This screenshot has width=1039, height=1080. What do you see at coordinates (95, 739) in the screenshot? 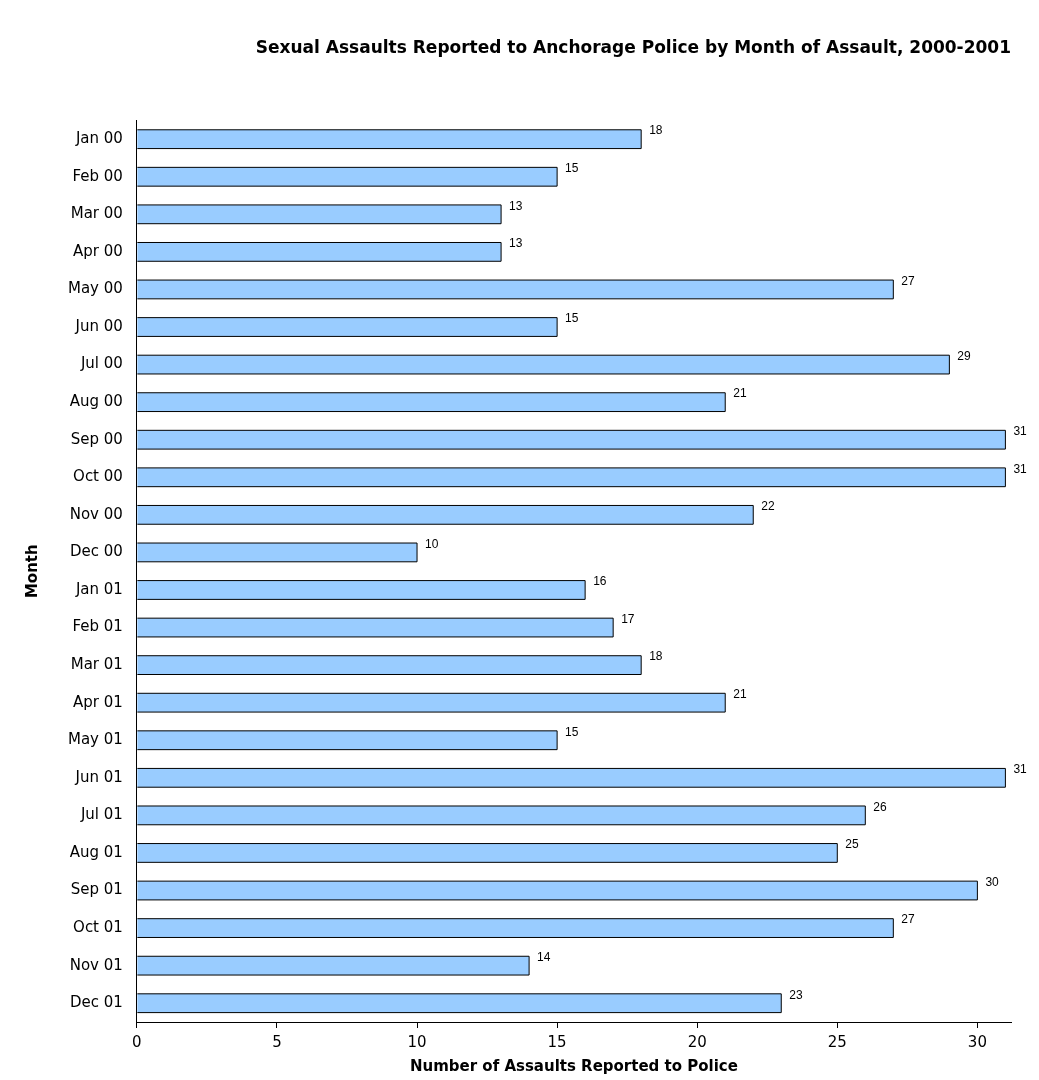
I see `y-tick-label: May 01` at bounding box center [95, 739].